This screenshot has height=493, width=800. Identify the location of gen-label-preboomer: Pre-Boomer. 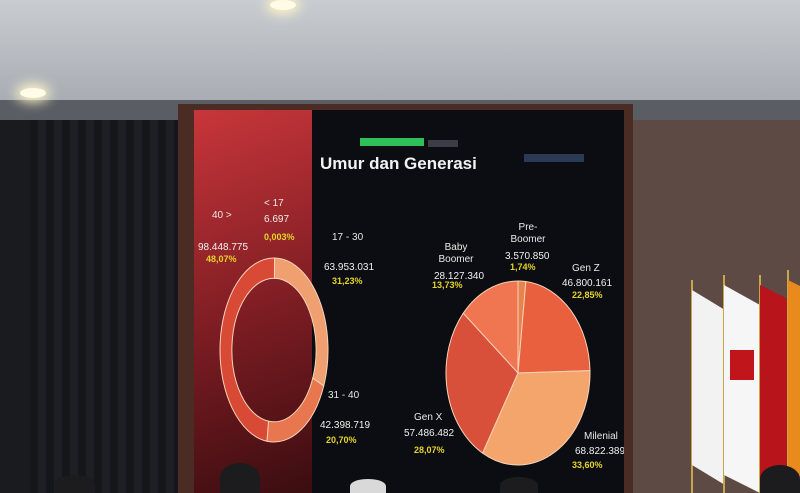
(528, 233).